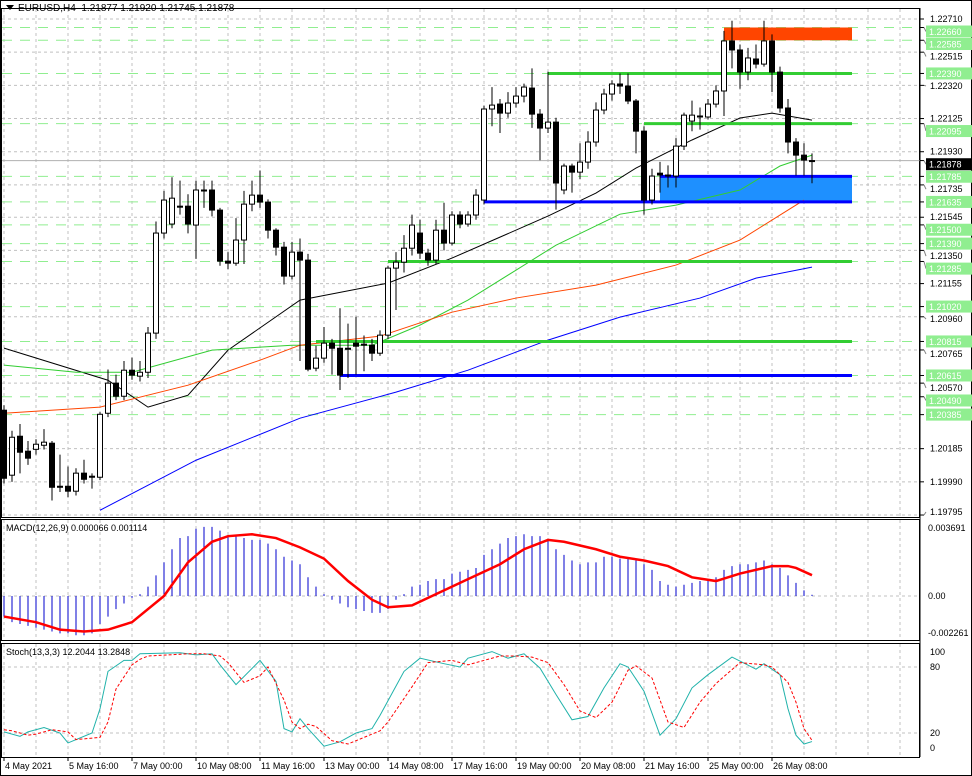 Image resolution: width=972 pixels, height=776 pixels. What do you see at coordinates (800, 766) in the screenshot?
I see `time-label: 26 May 08:00` at bounding box center [800, 766].